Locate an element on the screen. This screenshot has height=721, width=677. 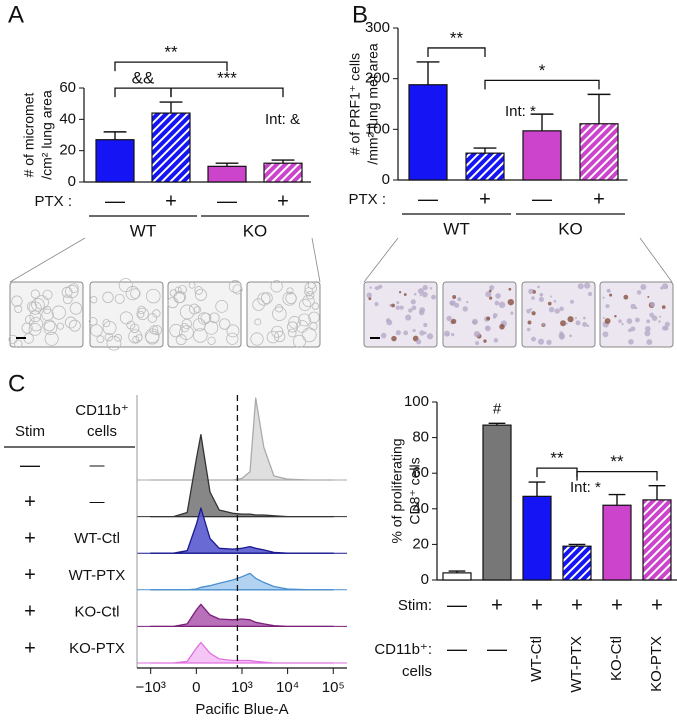
row-label: CD11b⁺: is located at coordinates (403, 649).